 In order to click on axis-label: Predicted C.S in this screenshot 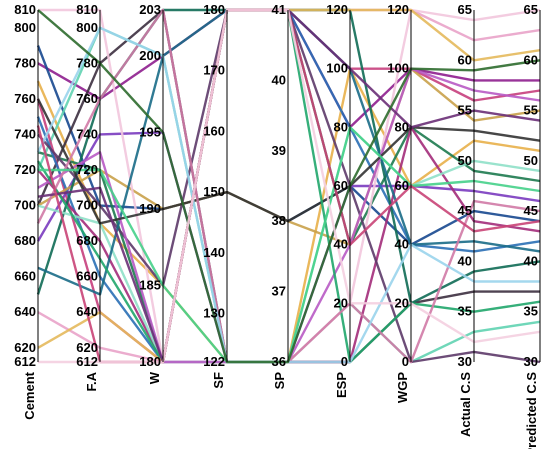, I will do `click(531, 410)`.